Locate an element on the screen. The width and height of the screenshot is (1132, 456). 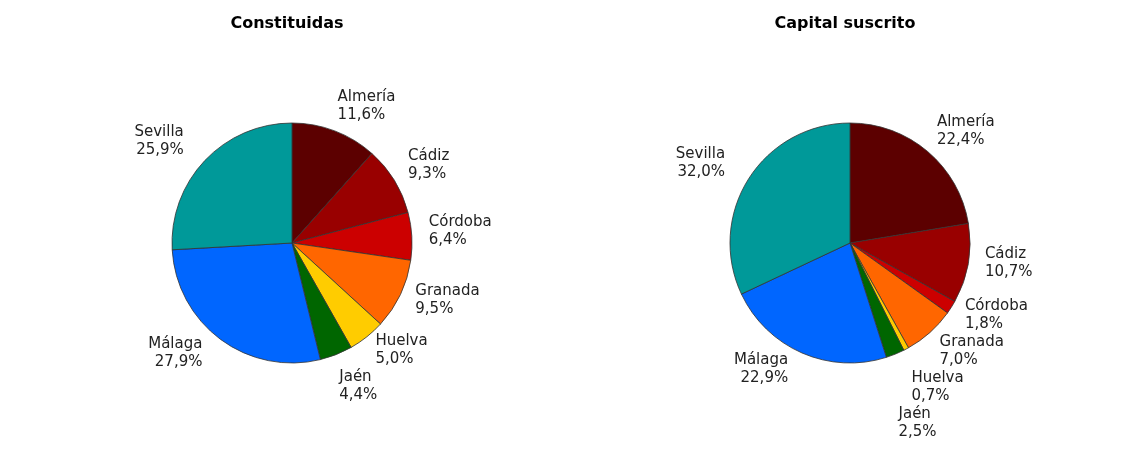
data-label: 0,7% is located at coordinates (930, 395).